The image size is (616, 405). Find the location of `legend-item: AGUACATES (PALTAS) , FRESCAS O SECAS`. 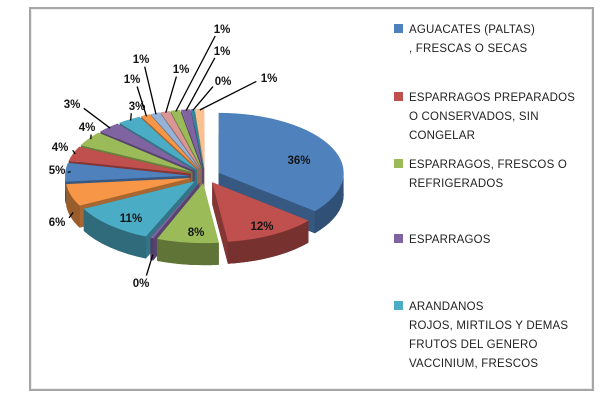

legend-item: AGUACATES (PALTAS) , FRESCAS O SECAS is located at coordinates (464, 40).